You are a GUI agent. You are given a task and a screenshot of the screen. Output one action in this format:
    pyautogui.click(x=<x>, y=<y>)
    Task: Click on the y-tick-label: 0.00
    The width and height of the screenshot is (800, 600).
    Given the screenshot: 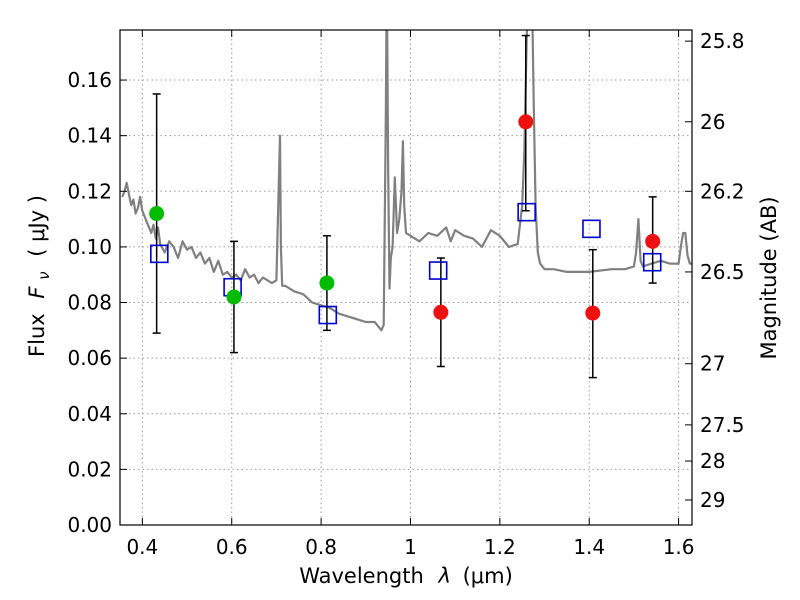 What is the action you would take?
    pyautogui.click(x=89, y=525)
    